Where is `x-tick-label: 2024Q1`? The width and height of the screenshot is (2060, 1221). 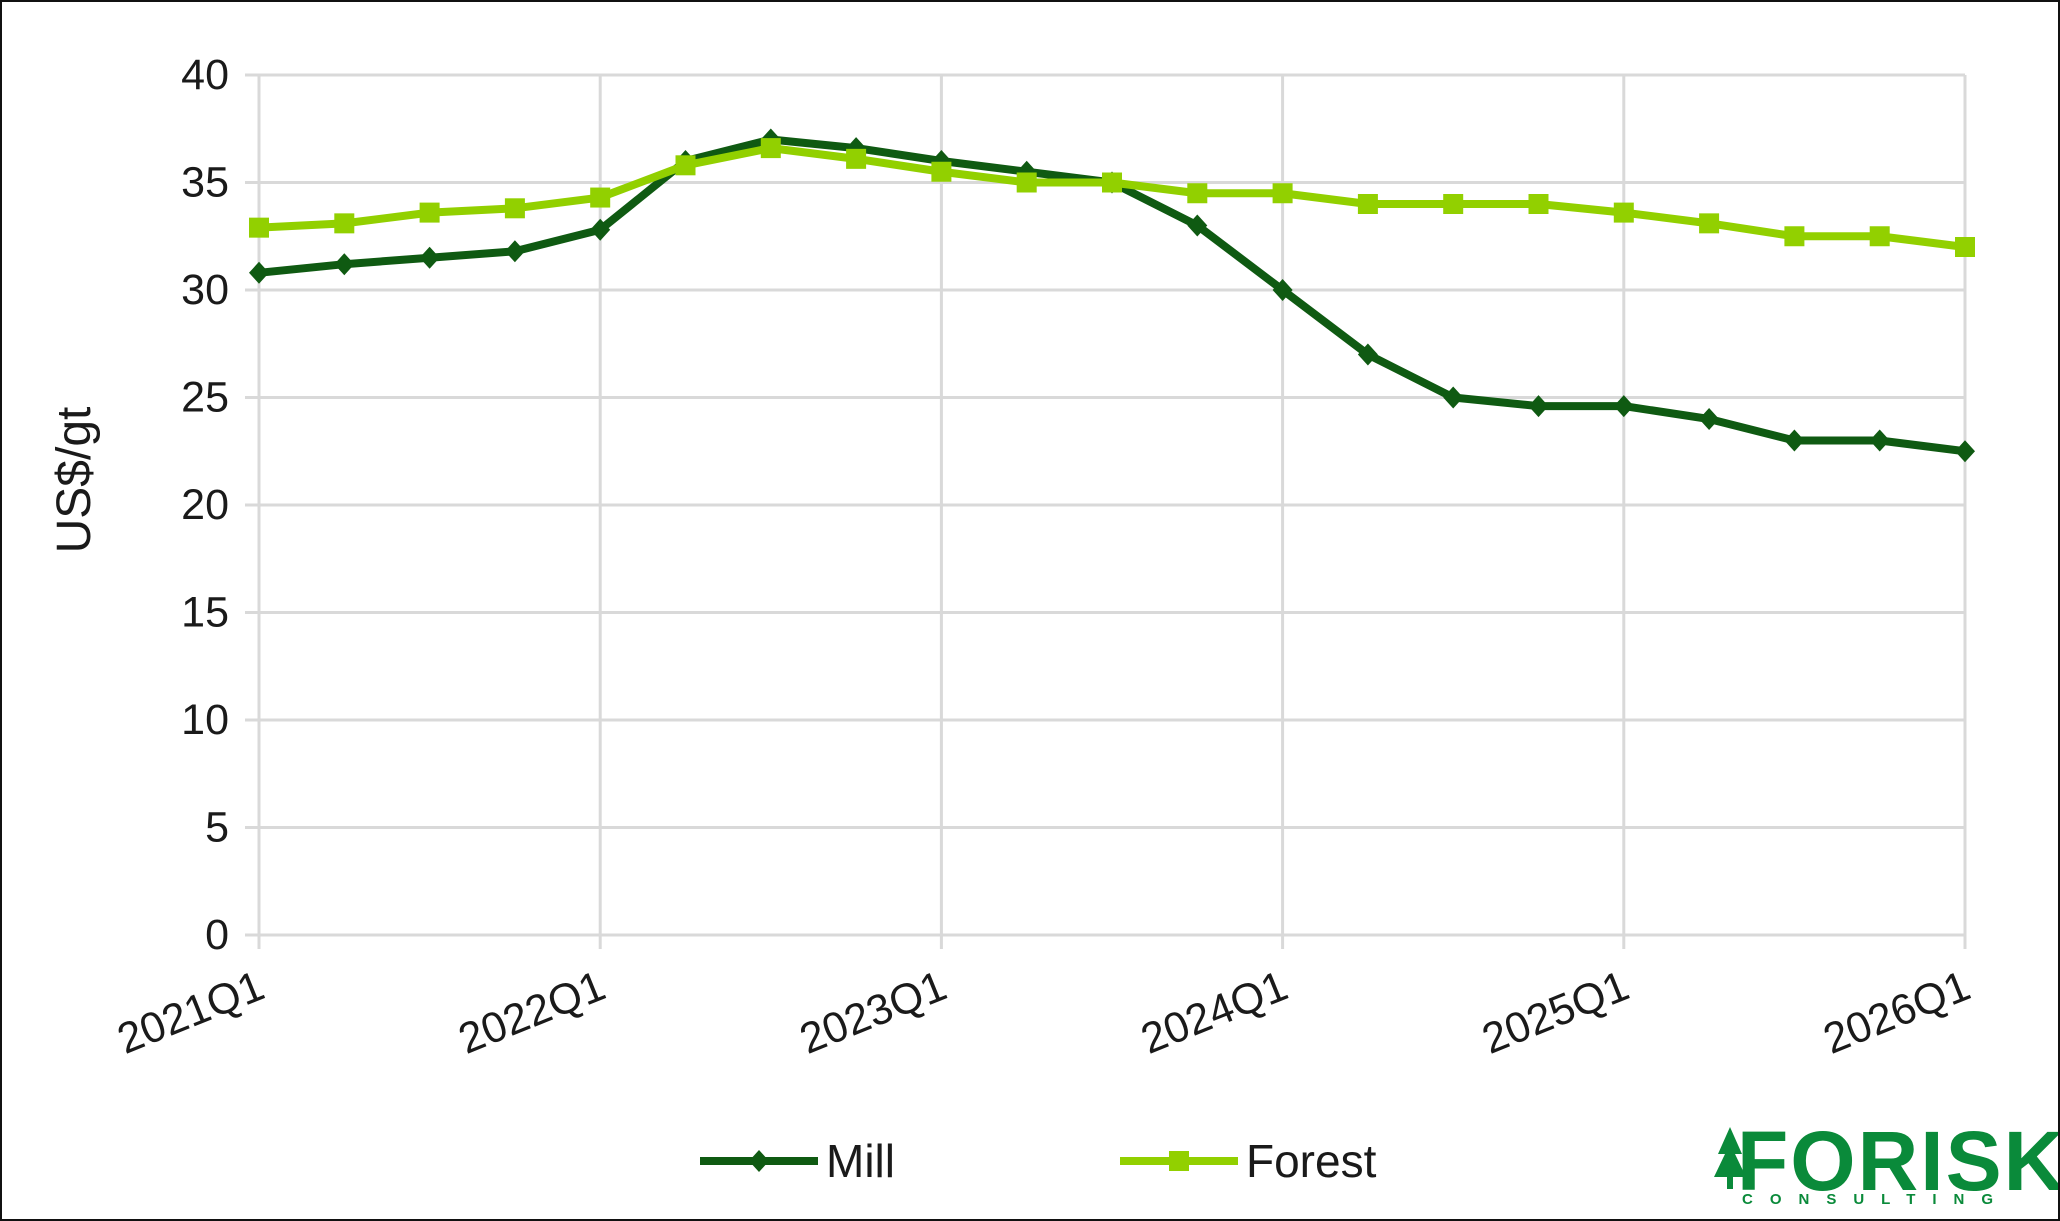
x-tick-label: 2024Q1 is located at coordinates (1214, 1013).